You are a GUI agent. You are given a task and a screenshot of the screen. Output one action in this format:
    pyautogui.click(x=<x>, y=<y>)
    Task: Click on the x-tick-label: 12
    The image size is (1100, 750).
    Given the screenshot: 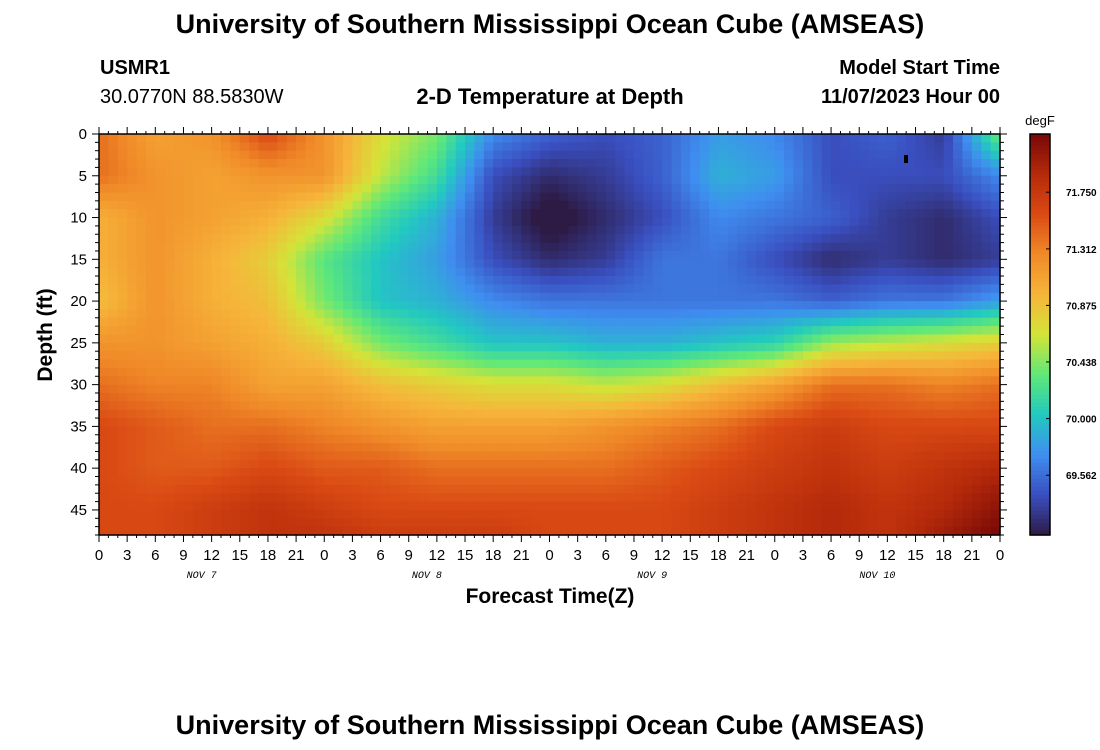 What is the action you would take?
    pyautogui.click(x=211, y=555)
    